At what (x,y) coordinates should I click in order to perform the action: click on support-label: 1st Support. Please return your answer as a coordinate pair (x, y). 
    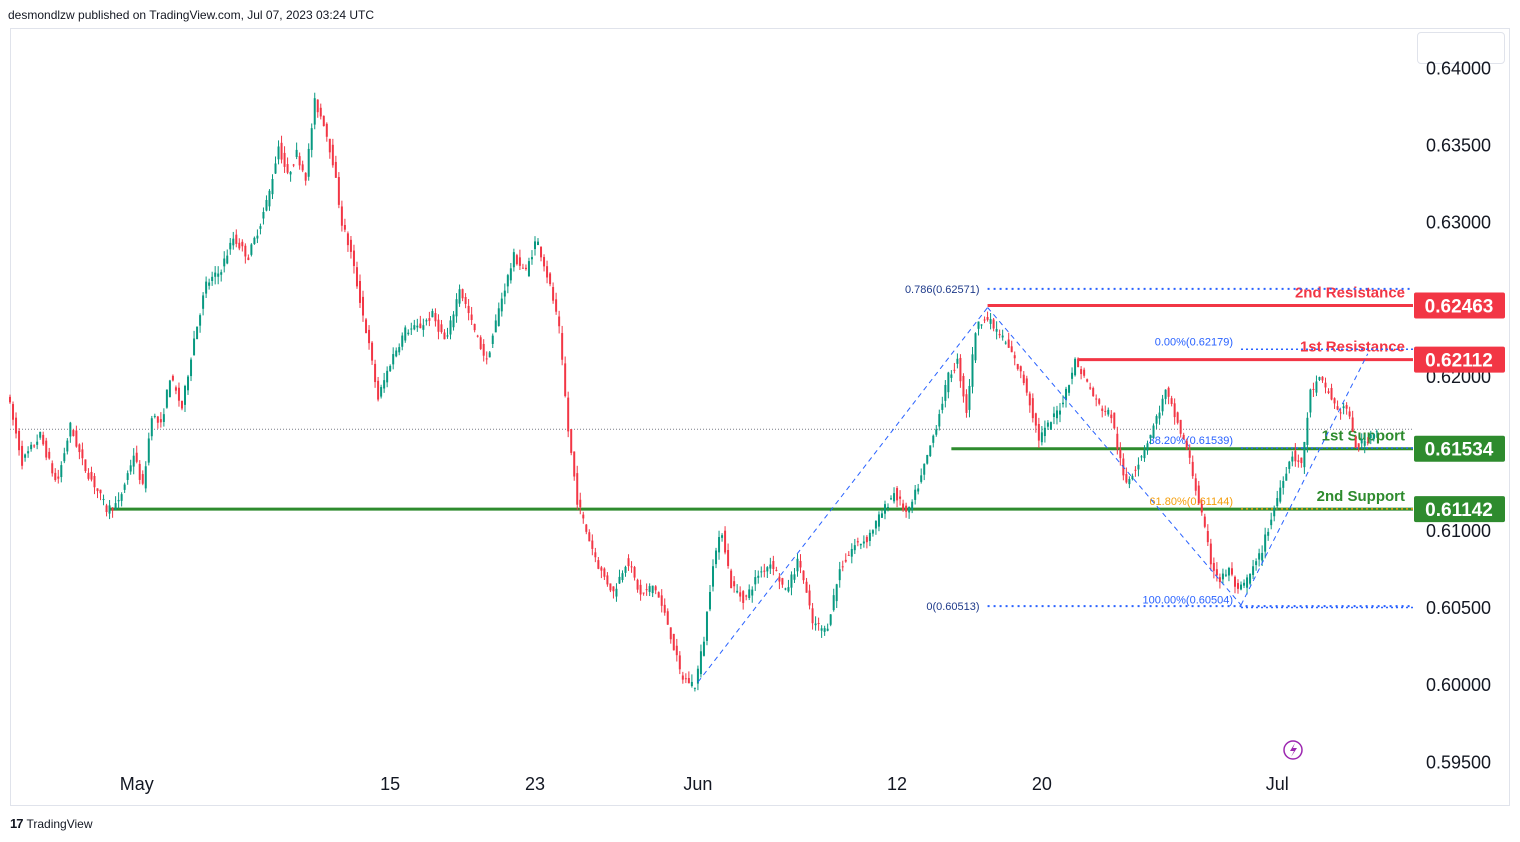
    Looking at the image, I should click on (1363, 436).